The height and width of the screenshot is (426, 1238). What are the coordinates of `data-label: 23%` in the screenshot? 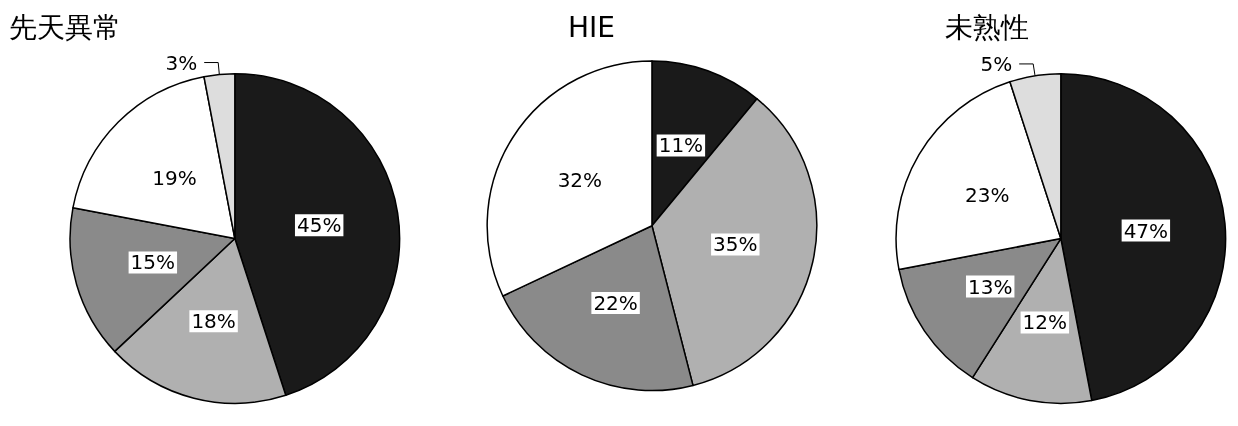 It's located at (987, 195).